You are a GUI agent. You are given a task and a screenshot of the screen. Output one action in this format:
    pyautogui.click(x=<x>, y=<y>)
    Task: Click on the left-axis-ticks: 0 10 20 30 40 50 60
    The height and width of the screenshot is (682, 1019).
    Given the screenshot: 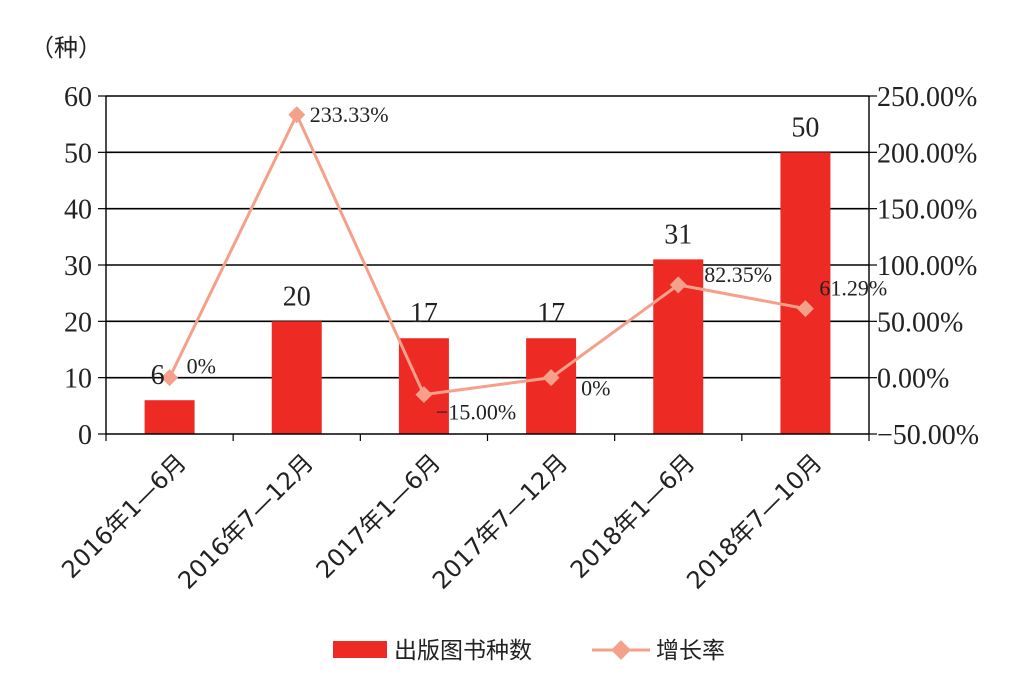 What is the action you would take?
    pyautogui.click(x=78, y=266)
    